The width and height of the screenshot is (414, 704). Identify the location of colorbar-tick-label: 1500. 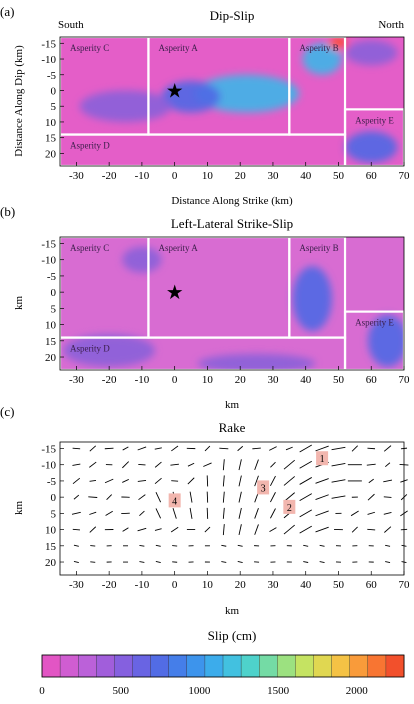
(278, 691).